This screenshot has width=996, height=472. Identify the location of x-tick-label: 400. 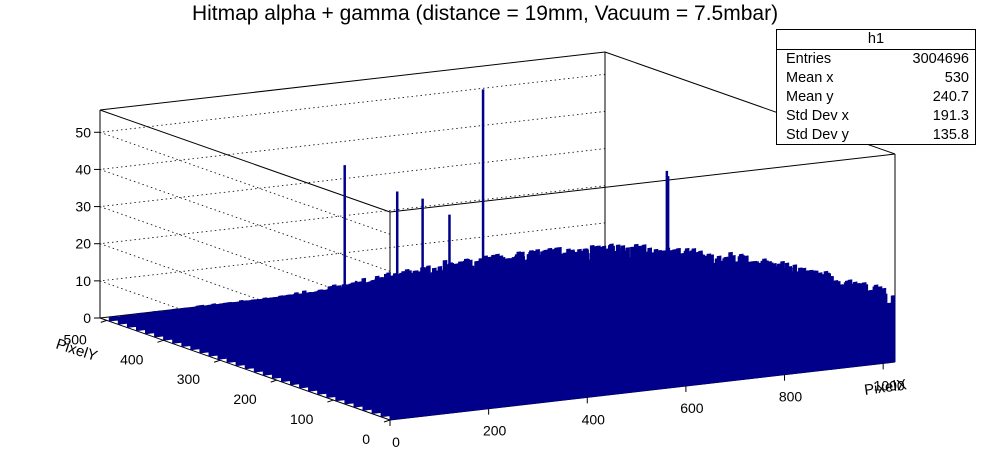
(594, 419).